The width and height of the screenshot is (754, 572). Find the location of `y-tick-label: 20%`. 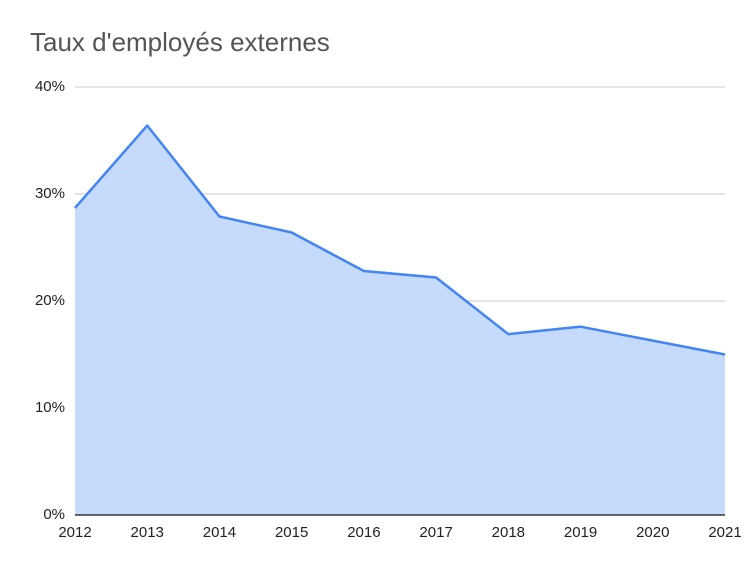

y-tick-label: 20% is located at coordinates (50, 300).